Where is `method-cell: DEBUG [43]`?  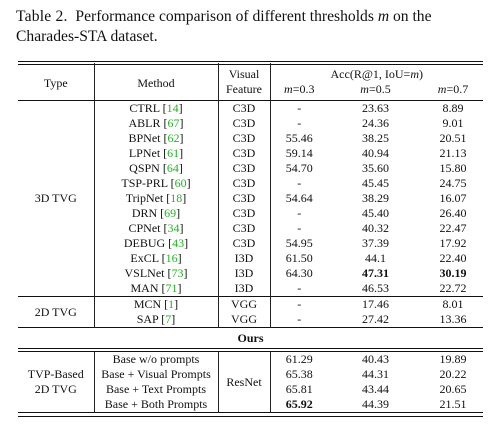 method-cell: DEBUG [43] is located at coordinates (155, 243).